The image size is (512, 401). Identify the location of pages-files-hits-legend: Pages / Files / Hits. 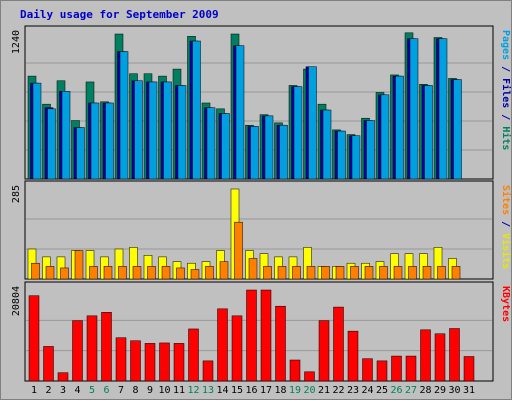
(506, 90).